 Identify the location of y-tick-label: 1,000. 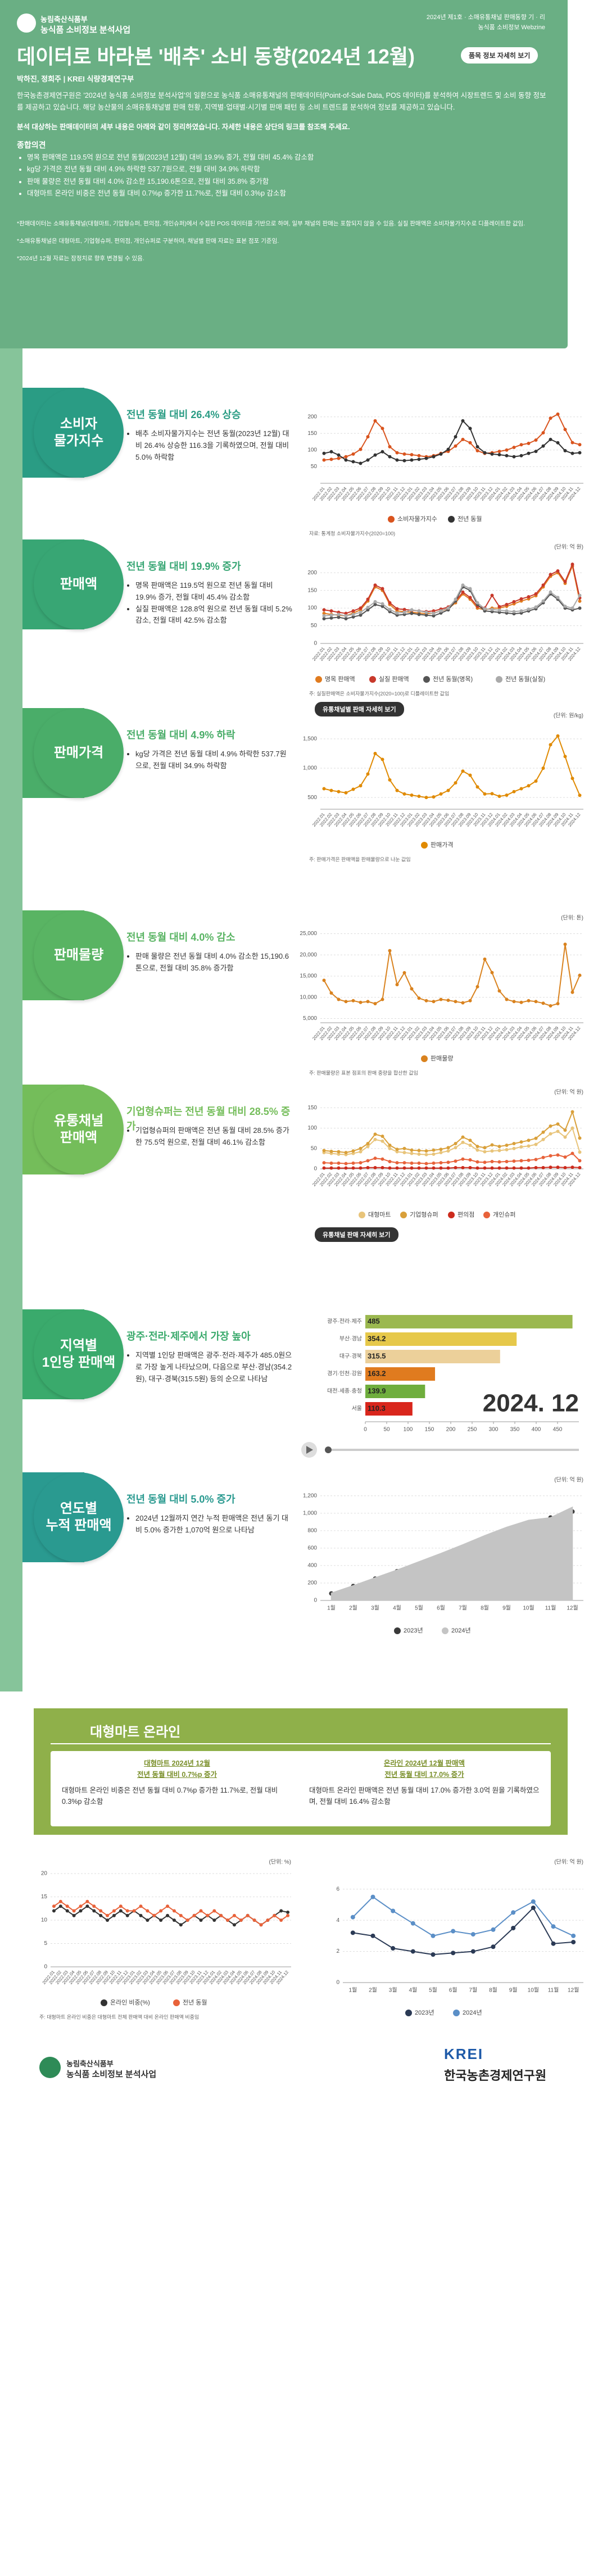
(310, 1513).